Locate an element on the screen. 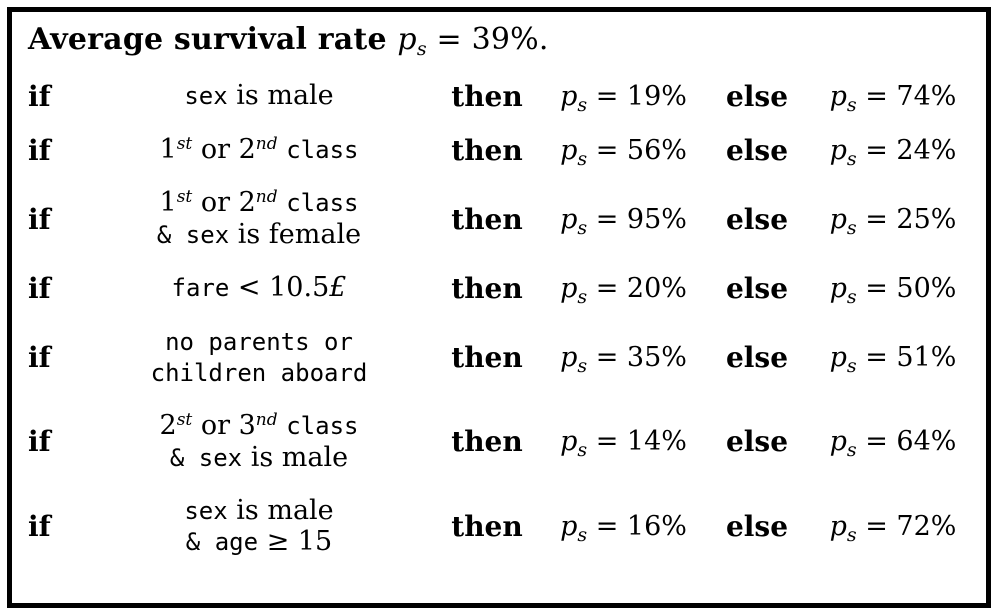 This screenshot has height=615, width=998. ps-value: = 35% is located at coordinates (637, 357).